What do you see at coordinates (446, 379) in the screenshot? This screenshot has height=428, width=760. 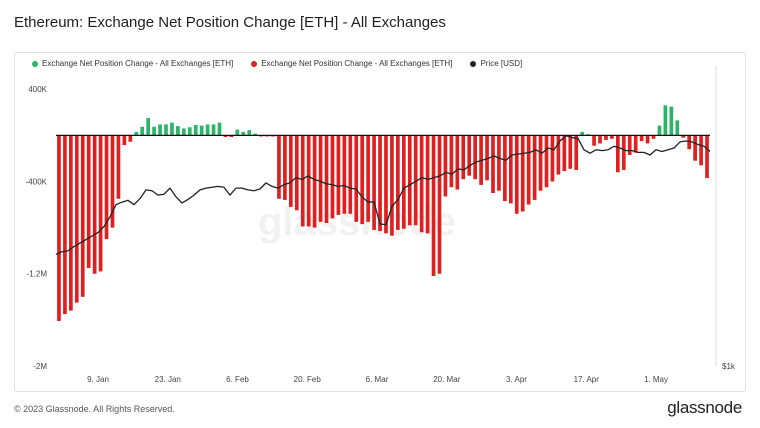 I see `x-tick-label: 20. Mar` at bounding box center [446, 379].